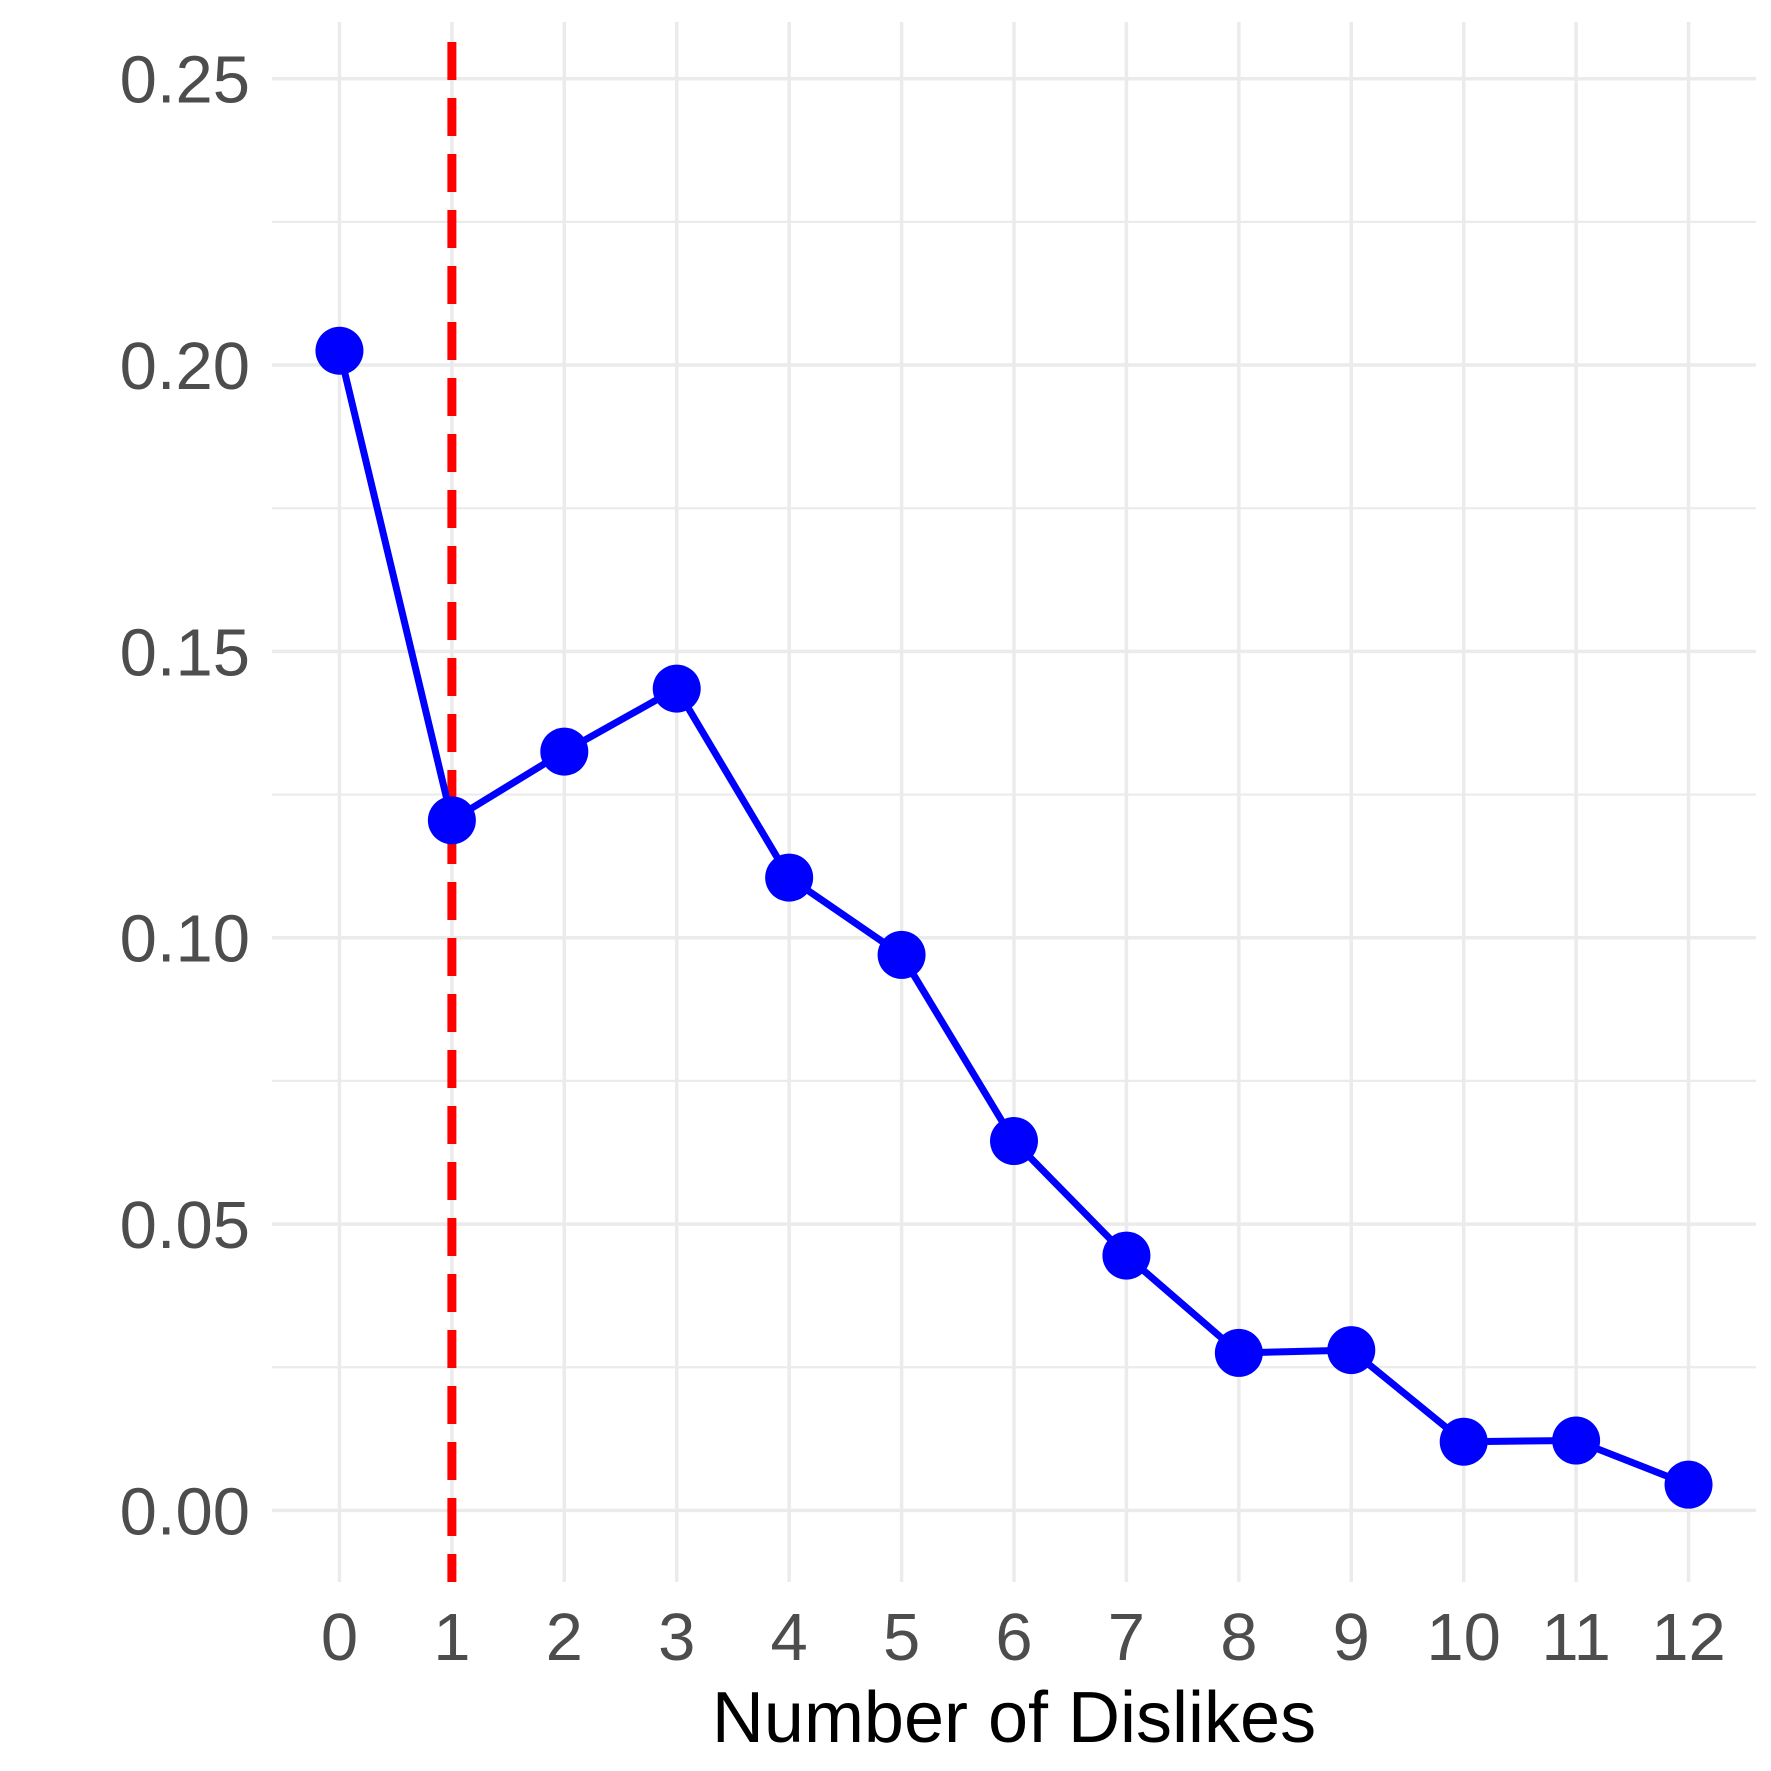 The image size is (1771, 1771). Describe the element at coordinates (1238, 1637) in the screenshot. I see `x-tick-label: 8` at that location.